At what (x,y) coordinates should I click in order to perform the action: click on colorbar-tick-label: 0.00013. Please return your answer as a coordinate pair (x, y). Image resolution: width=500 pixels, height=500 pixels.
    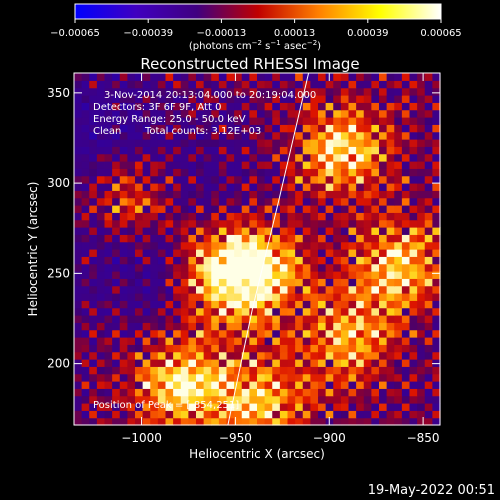
    Looking at the image, I should click on (294, 33).